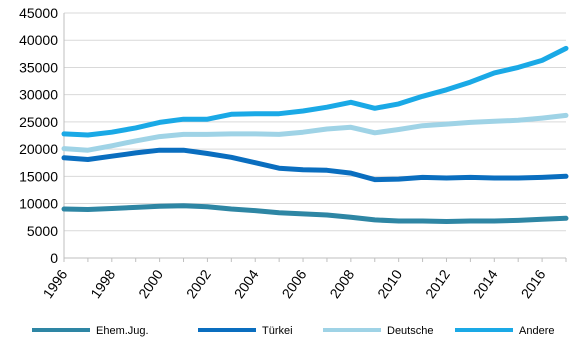  I want to click on y-tick-label: 40000, so click(38, 40).